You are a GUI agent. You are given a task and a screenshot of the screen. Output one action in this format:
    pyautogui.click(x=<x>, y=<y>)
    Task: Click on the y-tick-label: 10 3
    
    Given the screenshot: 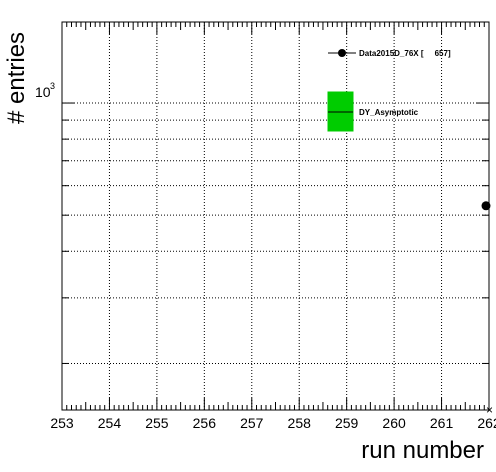 What is the action you would take?
    pyautogui.click(x=45, y=90)
    